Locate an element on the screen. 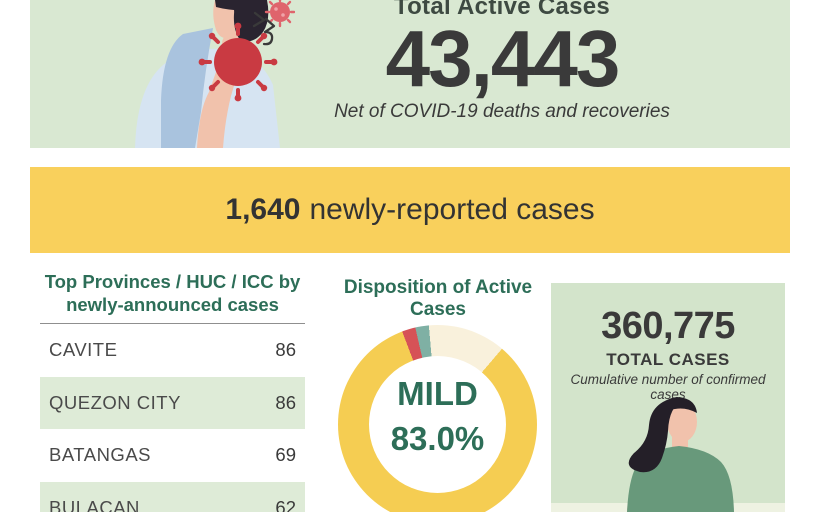  disposition-donut-chart: MILD 83.0% is located at coordinates (437, 418).